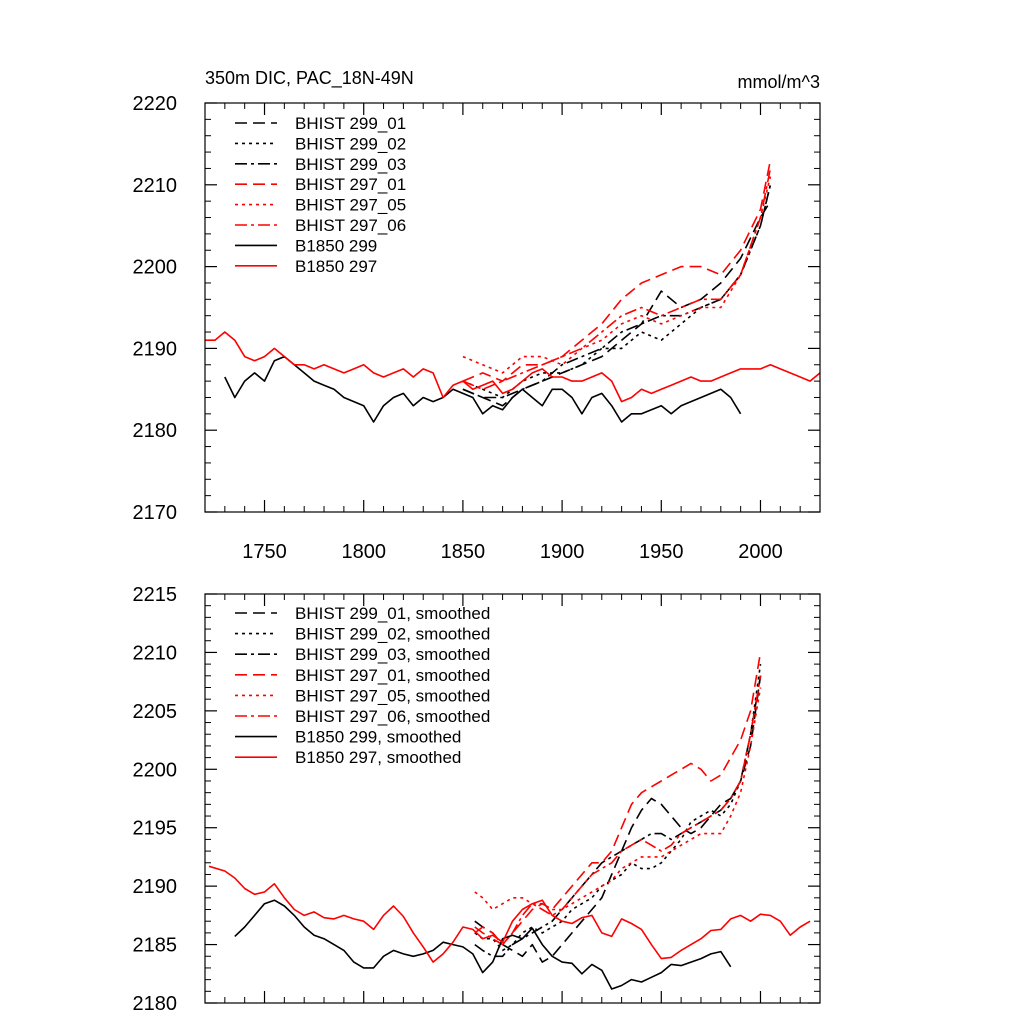 Image resolution: width=1024 pixels, height=1024 pixels. What do you see at coordinates (336, 266) in the screenshot?
I see `legend-label: B1850 297` at bounding box center [336, 266].